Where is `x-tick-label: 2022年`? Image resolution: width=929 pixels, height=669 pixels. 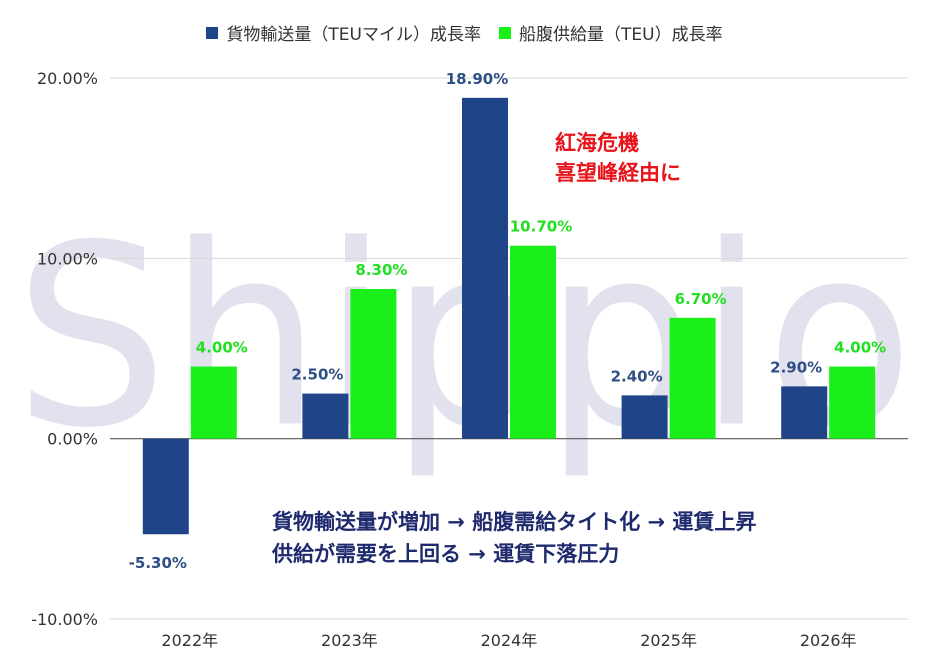
x-tick-label: 2022年 is located at coordinates (189, 640).